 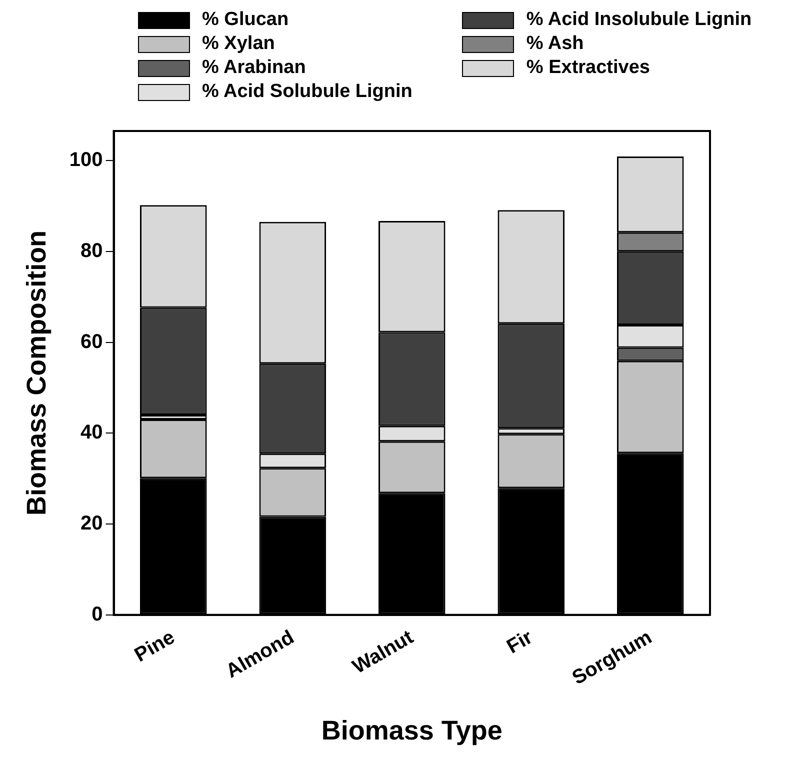 I want to click on x-tick-label: Pine, so click(x=155, y=646).